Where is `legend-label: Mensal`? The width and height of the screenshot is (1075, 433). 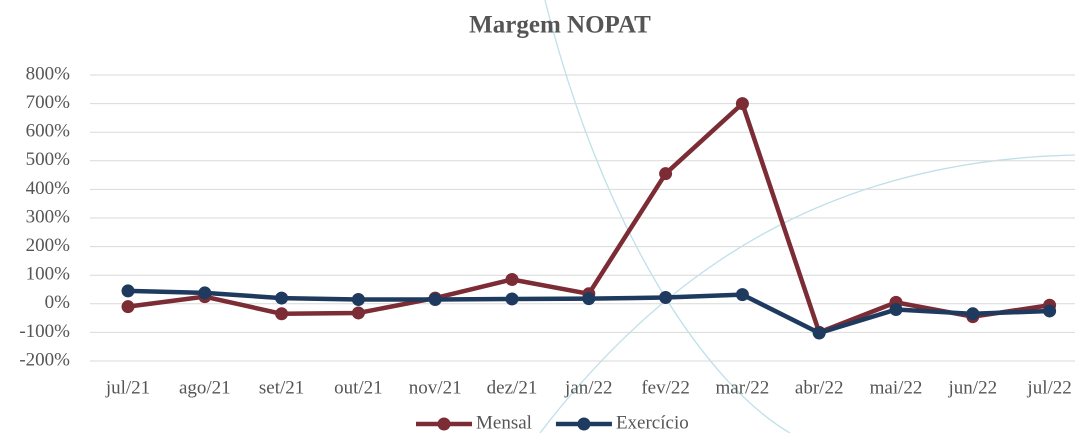
legend-label: Mensal is located at coordinates (504, 422).